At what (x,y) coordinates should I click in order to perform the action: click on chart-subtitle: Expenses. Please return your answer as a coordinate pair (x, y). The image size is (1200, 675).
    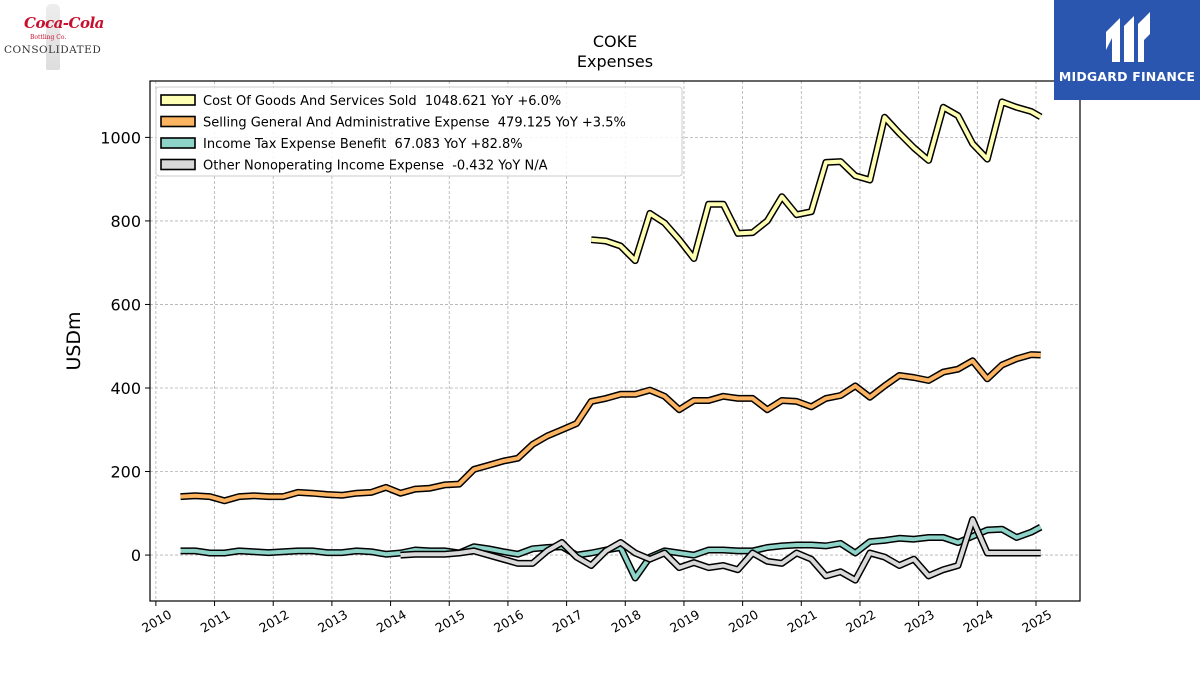
    Looking at the image, I should click on (615, 61).